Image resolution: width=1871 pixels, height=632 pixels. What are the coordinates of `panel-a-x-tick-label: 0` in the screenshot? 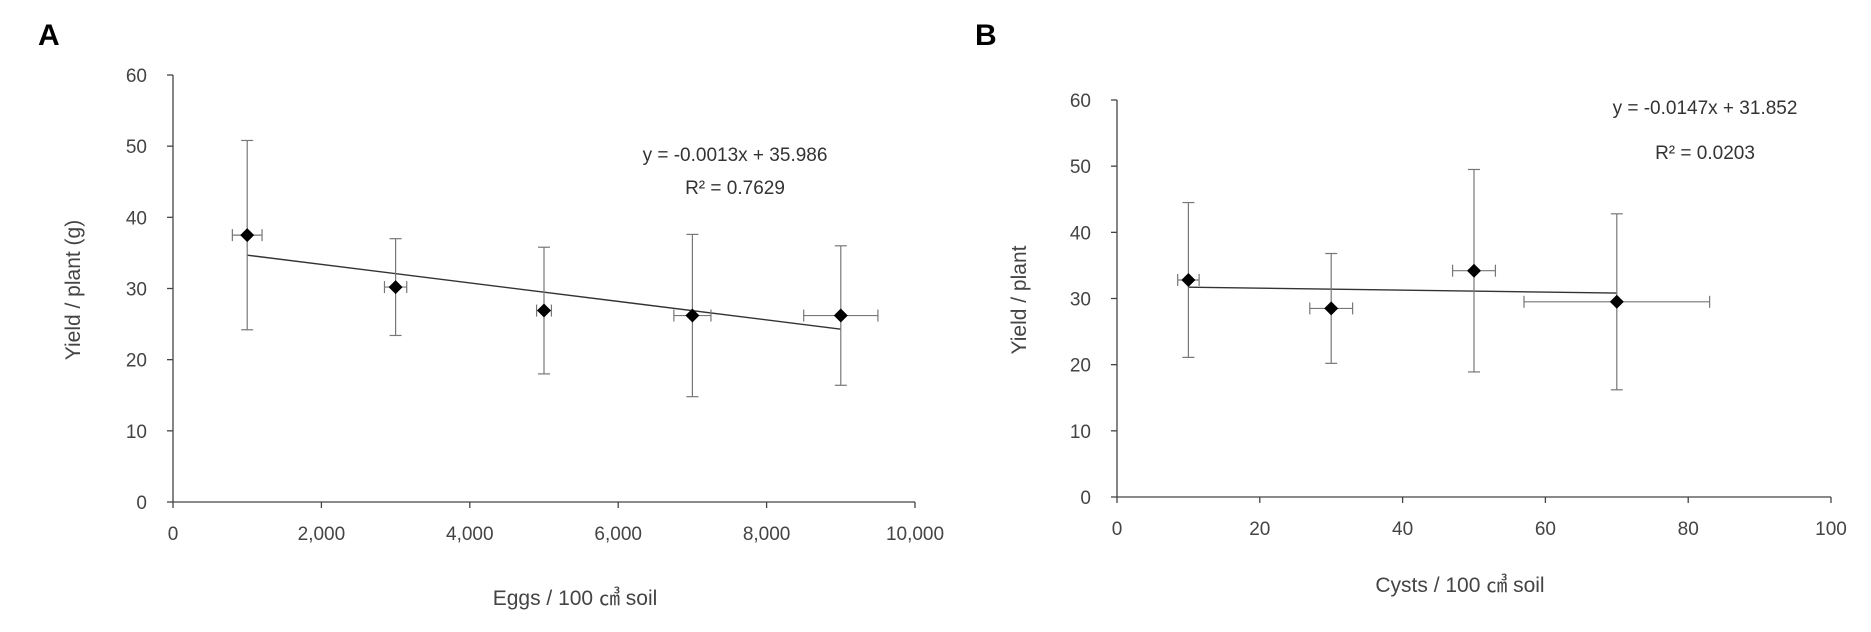 It's located at (173, 534).